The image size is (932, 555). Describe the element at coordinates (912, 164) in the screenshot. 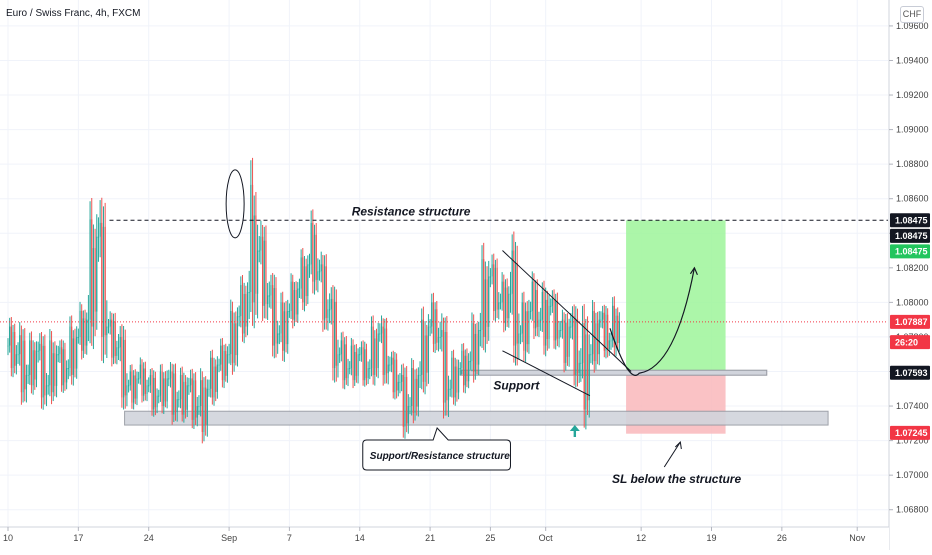

I see `y-tick-label: 1.08800` at that location.